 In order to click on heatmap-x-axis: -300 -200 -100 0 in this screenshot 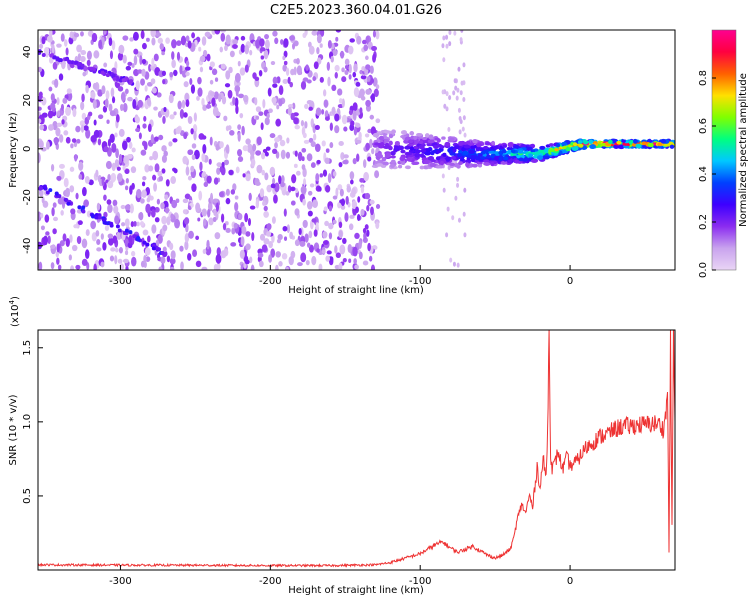, I will do `click(341, 276)`.